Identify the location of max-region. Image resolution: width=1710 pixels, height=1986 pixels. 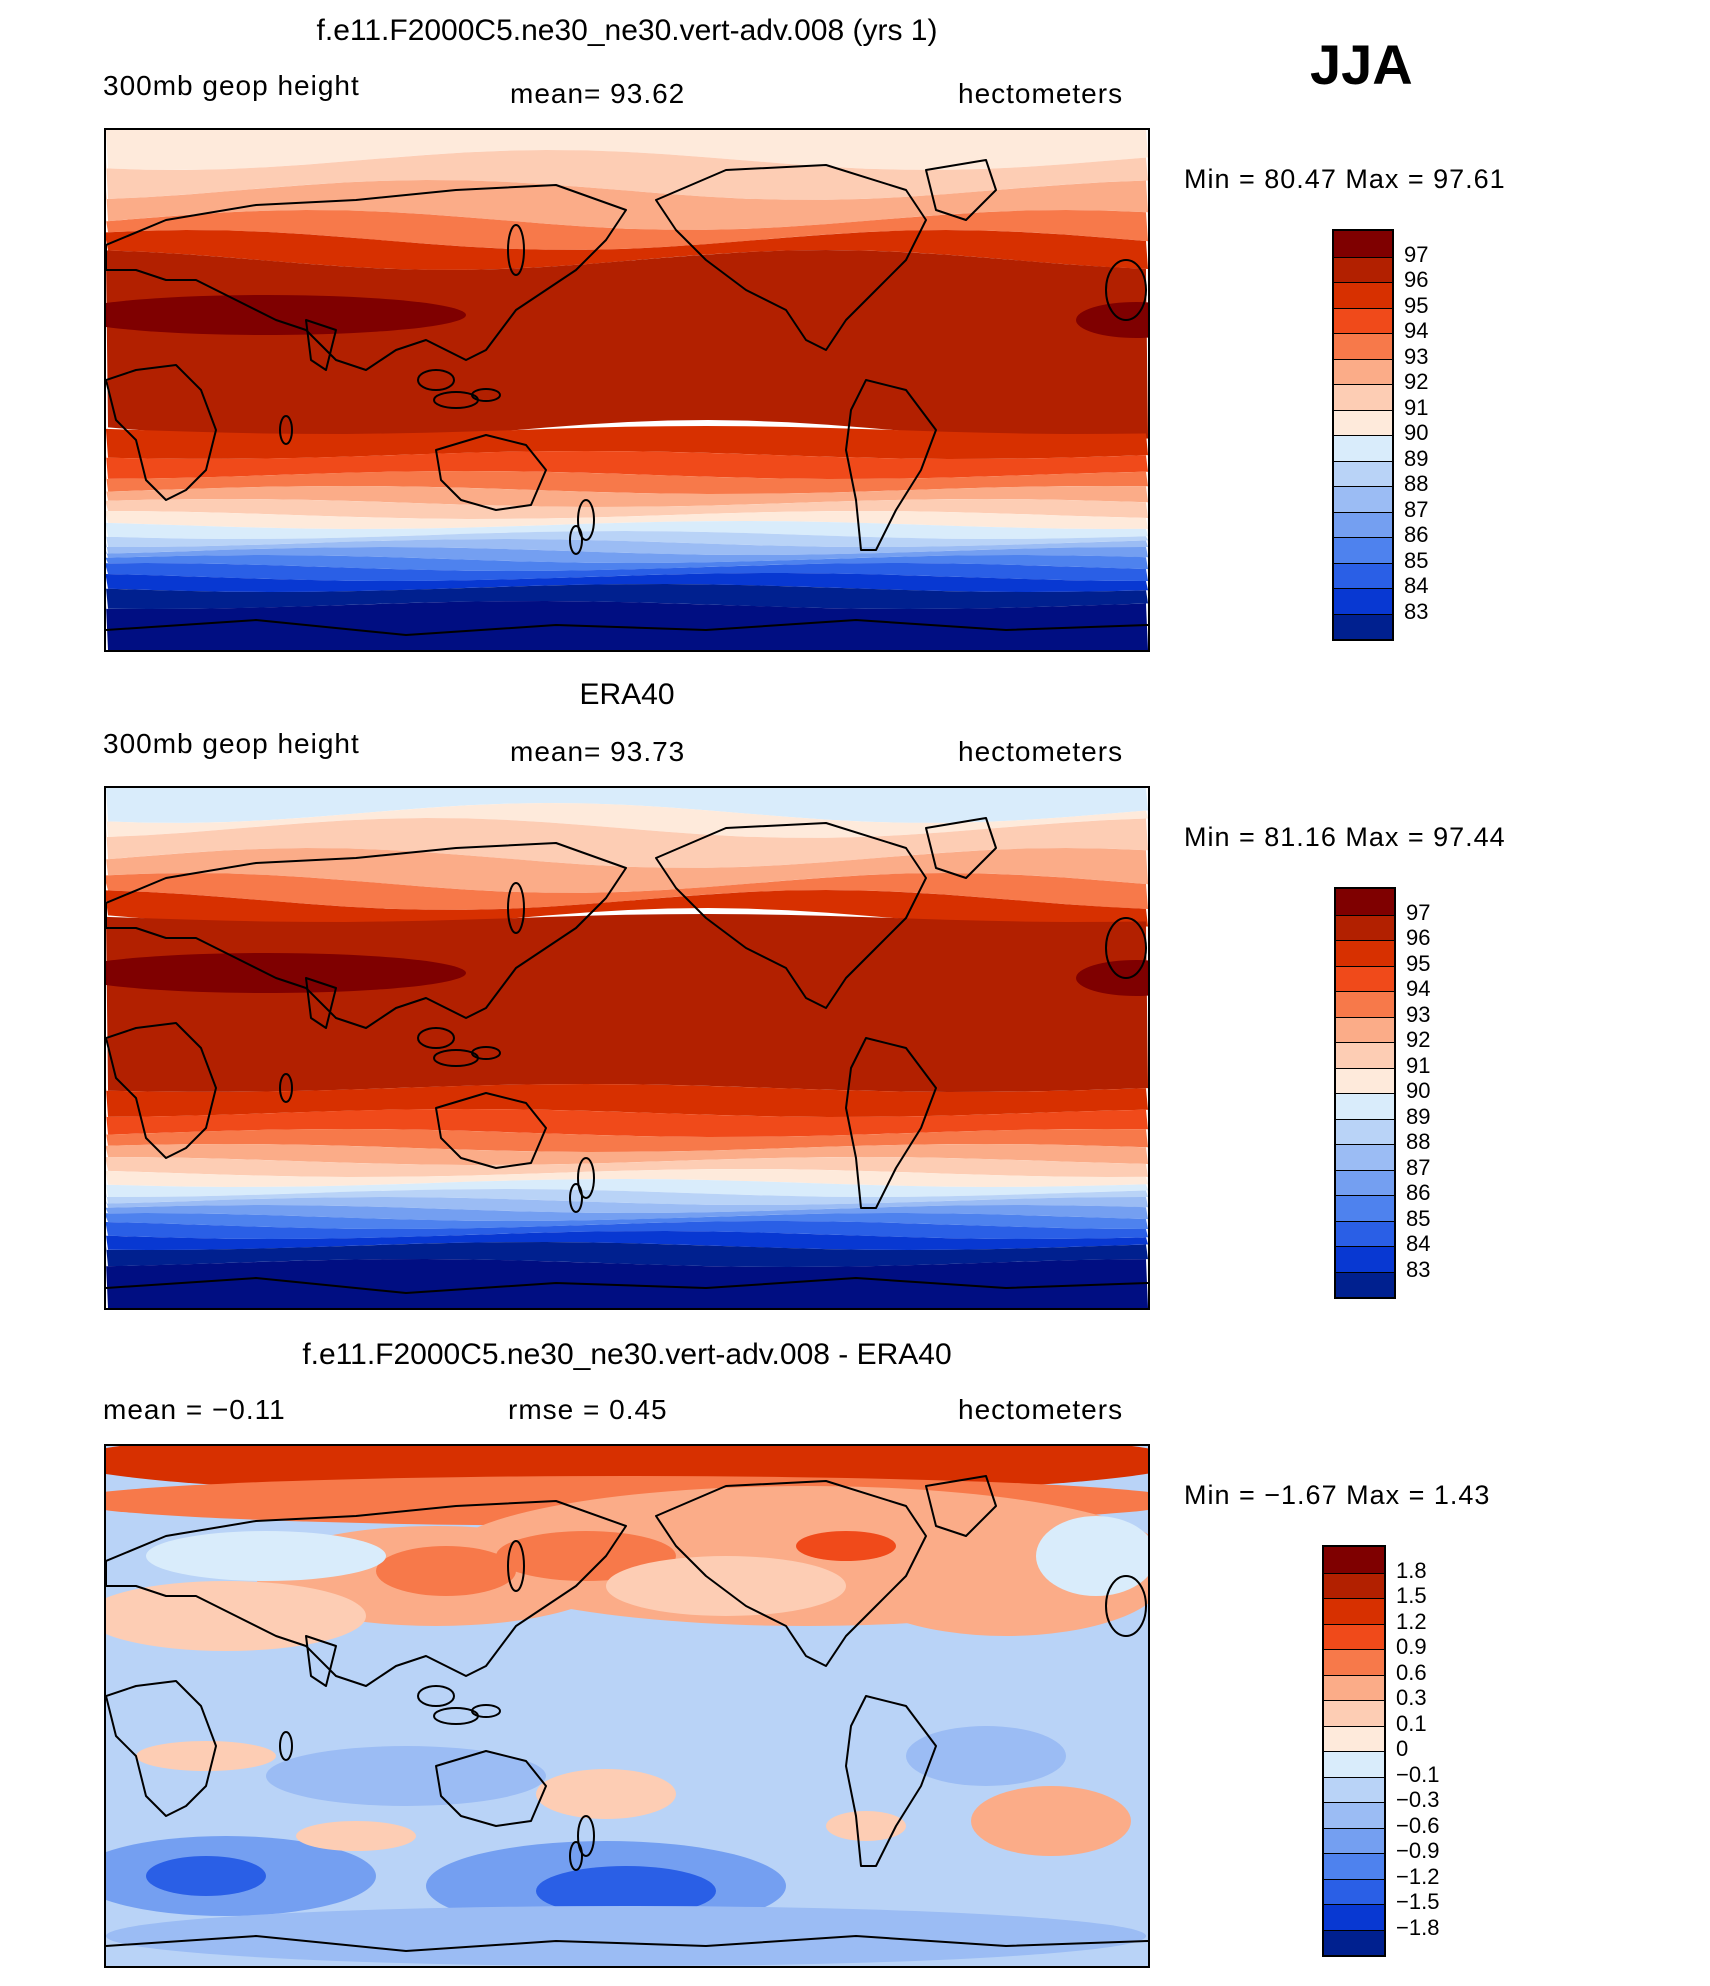
(1112, 320).